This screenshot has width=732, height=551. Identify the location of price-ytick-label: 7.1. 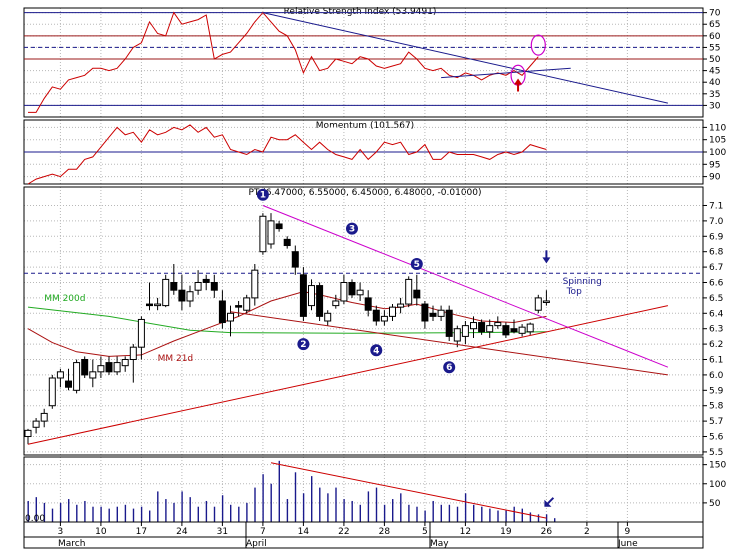
(716, 206).